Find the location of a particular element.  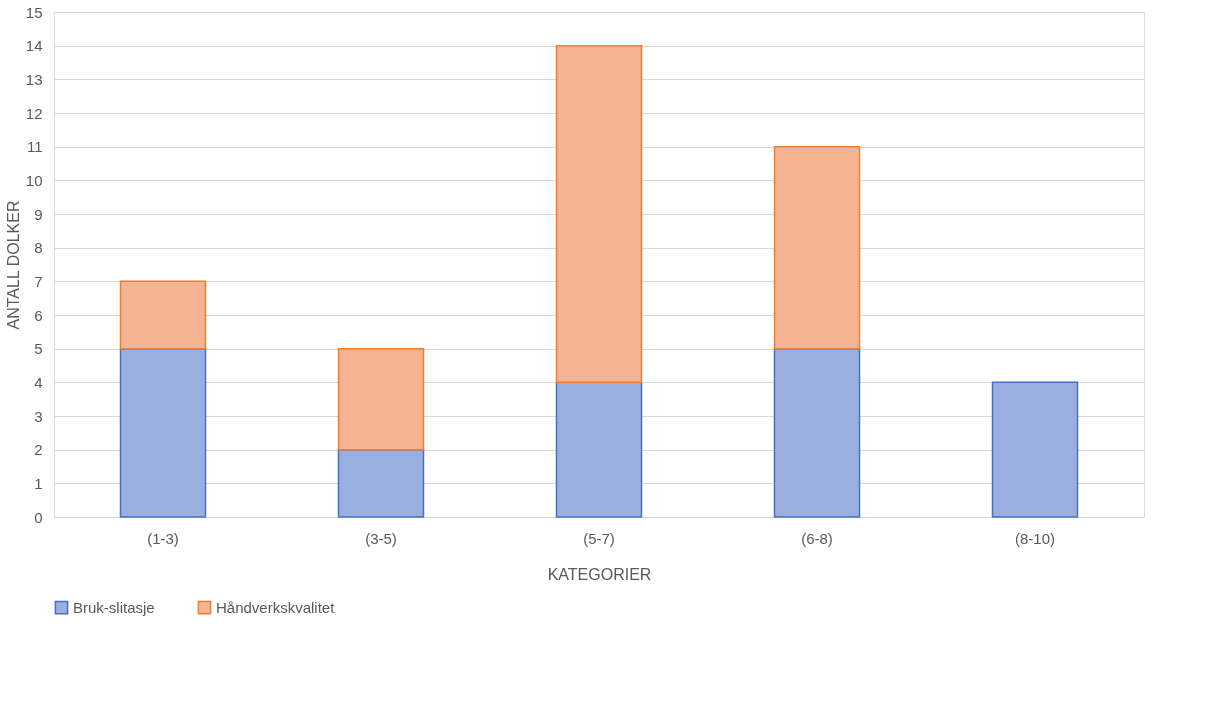

y-tick-label: 10 is located at coordinates (34, 180).